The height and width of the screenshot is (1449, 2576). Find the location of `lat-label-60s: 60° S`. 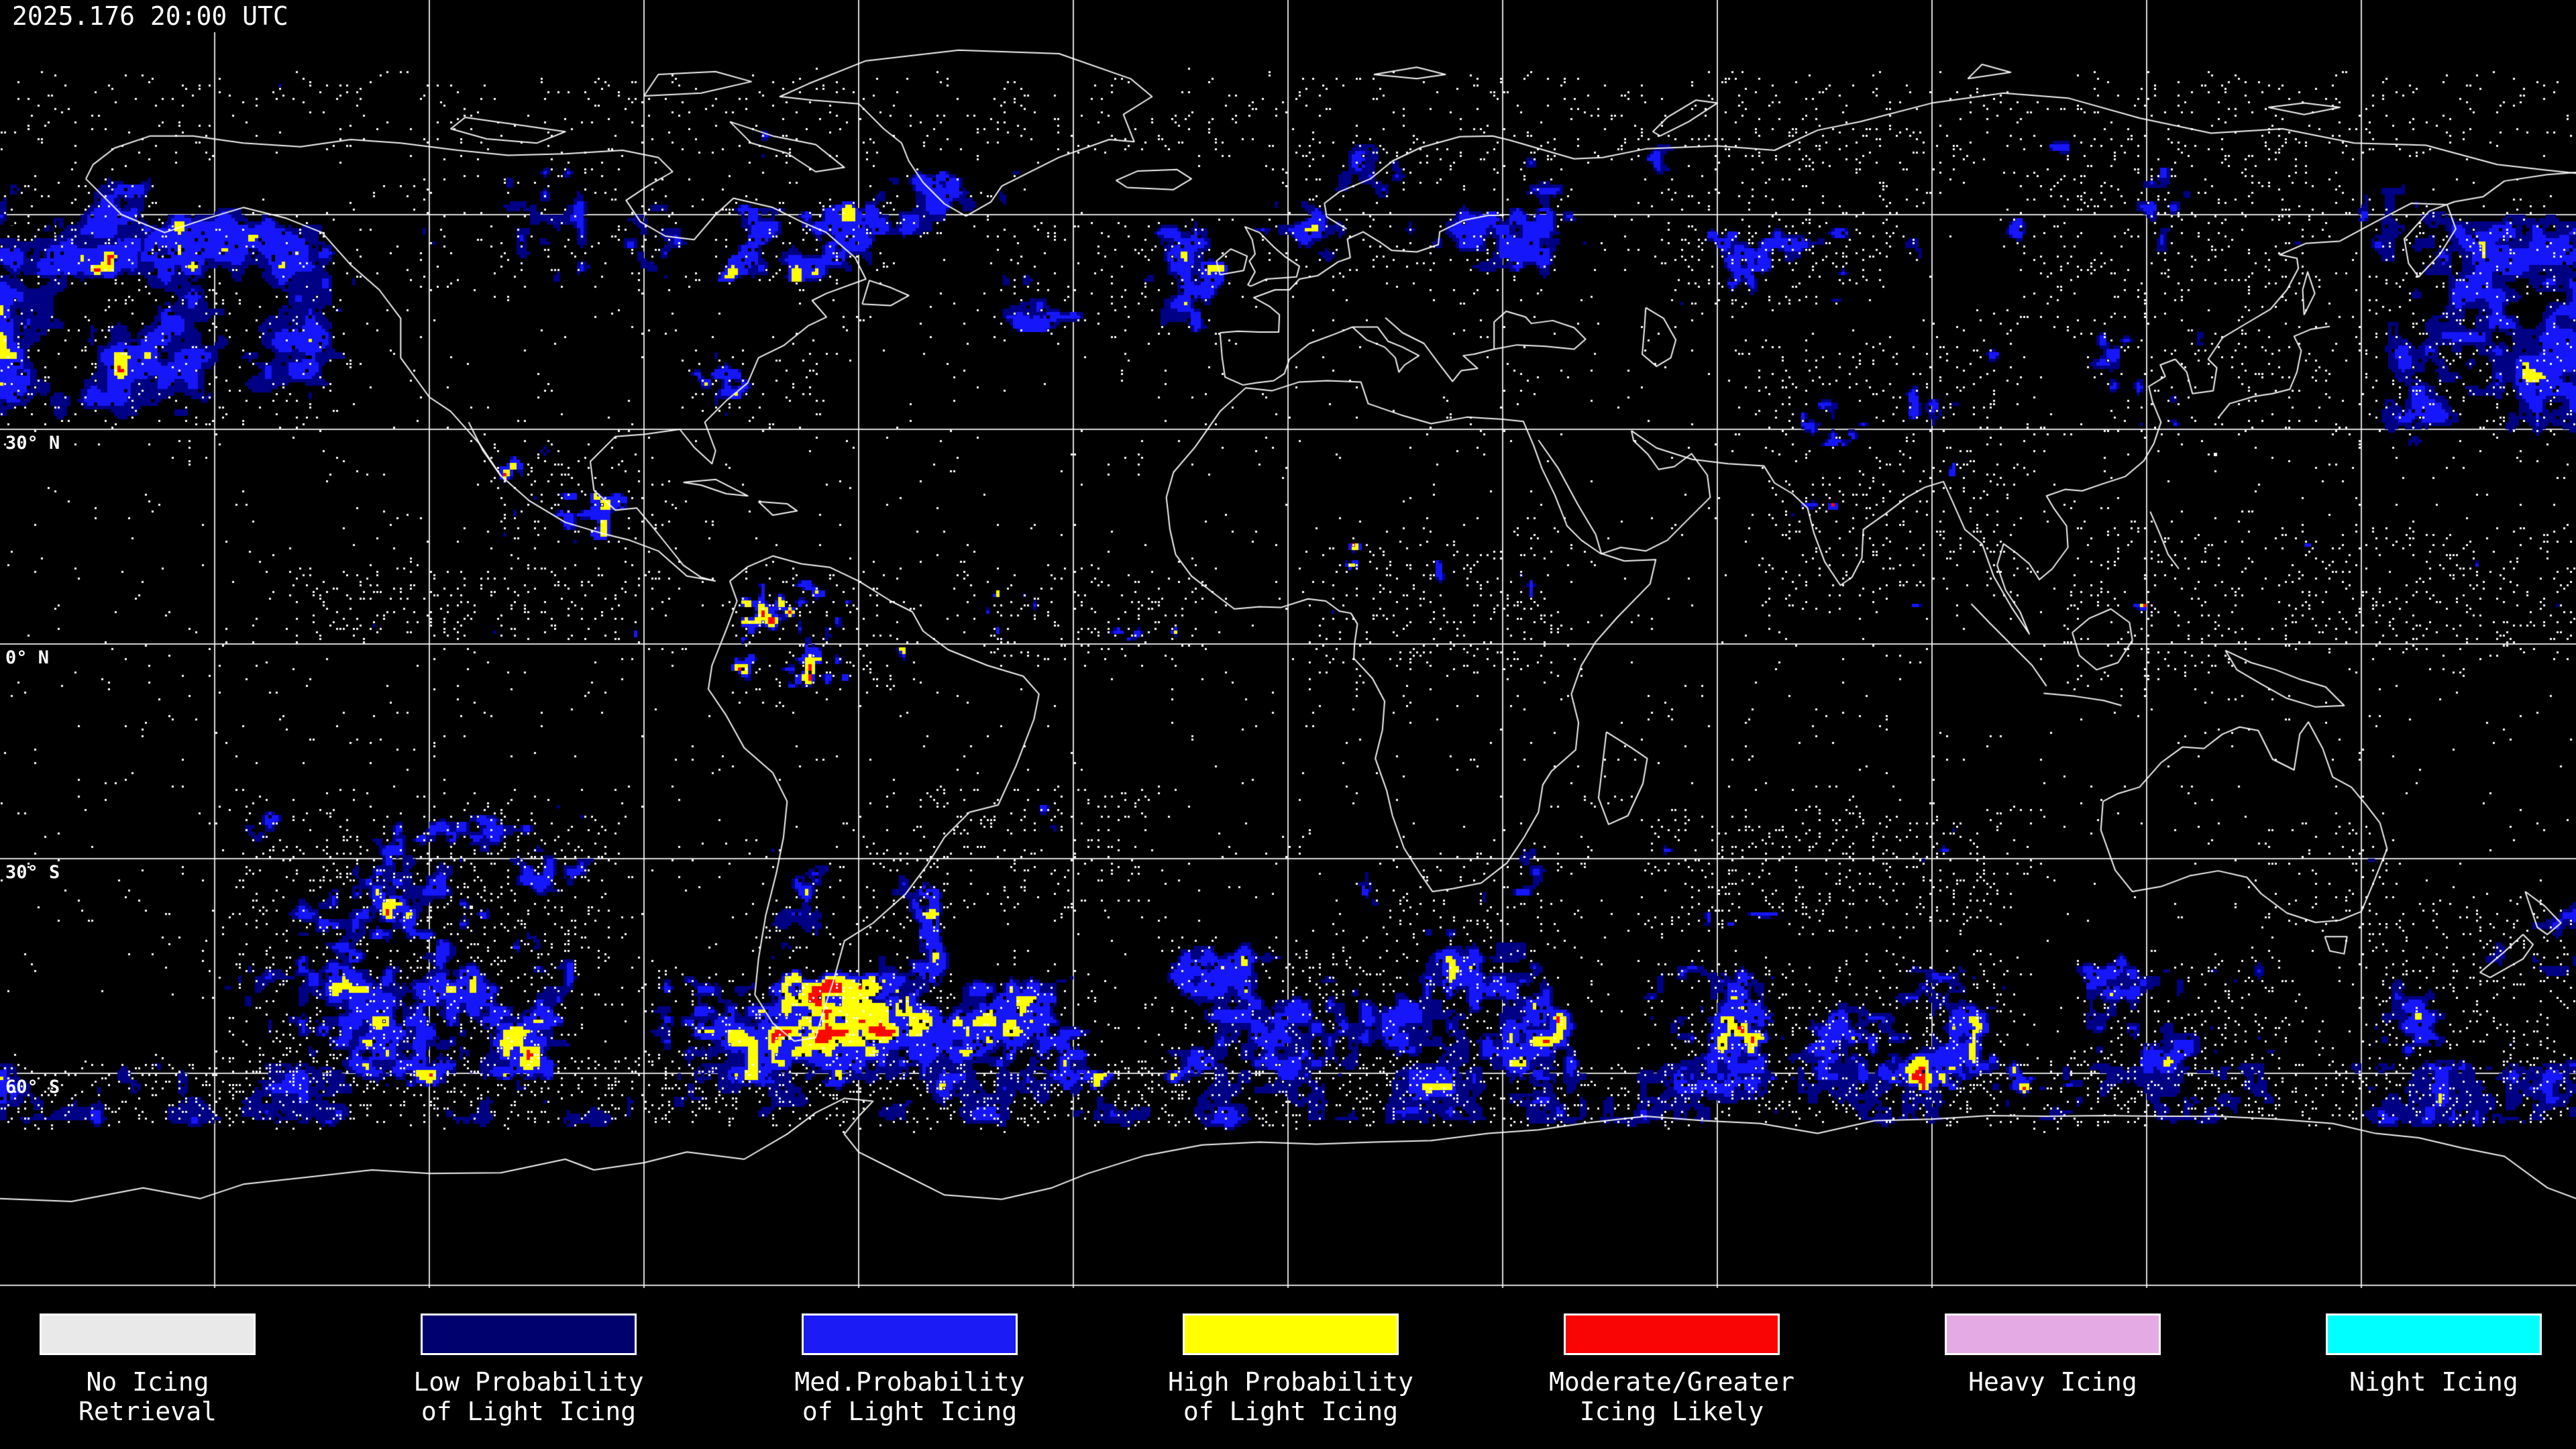

lat-label-60s: 60° S is located at coordinates (32, 1087).